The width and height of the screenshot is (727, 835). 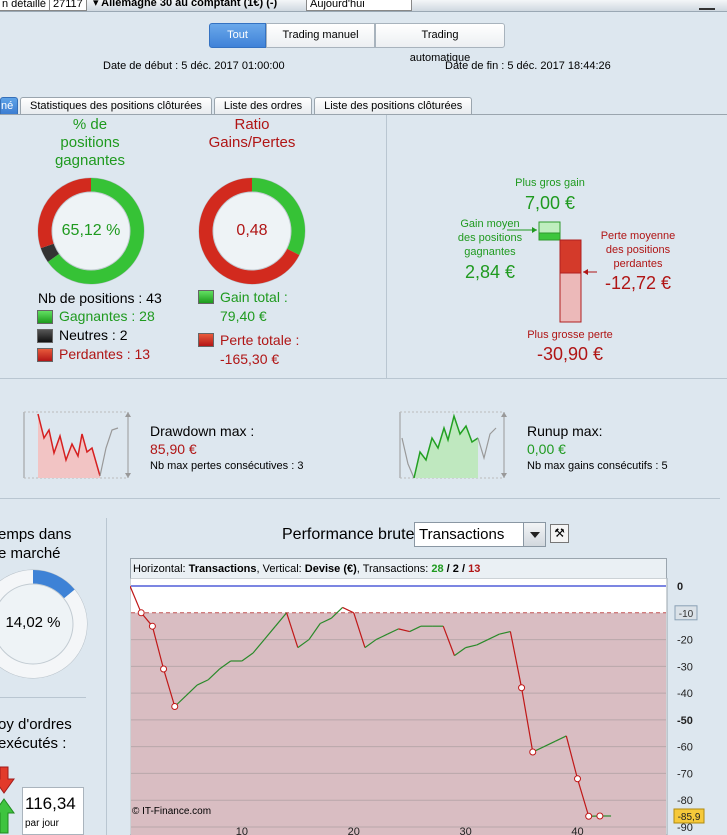 What do you see at coordinates (254, 297) in the screenshot?
I see `gain-total-label: Gain total :` at bounding box center [254, 297].